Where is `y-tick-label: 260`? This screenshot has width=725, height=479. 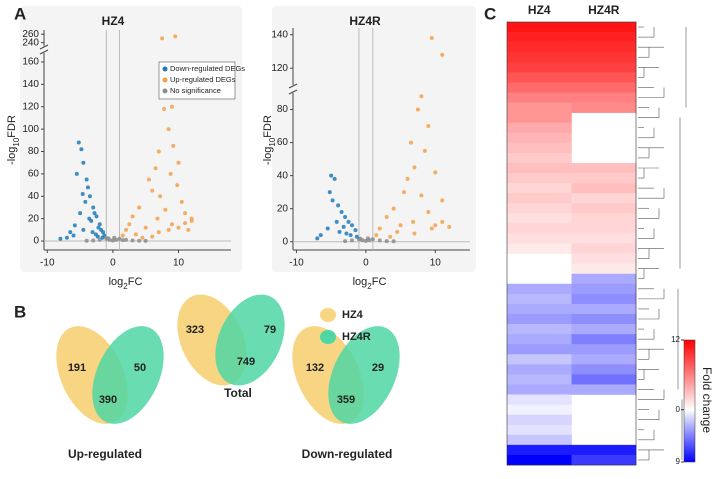 y-tick-label: 260 is located at coordinates (30, 34).